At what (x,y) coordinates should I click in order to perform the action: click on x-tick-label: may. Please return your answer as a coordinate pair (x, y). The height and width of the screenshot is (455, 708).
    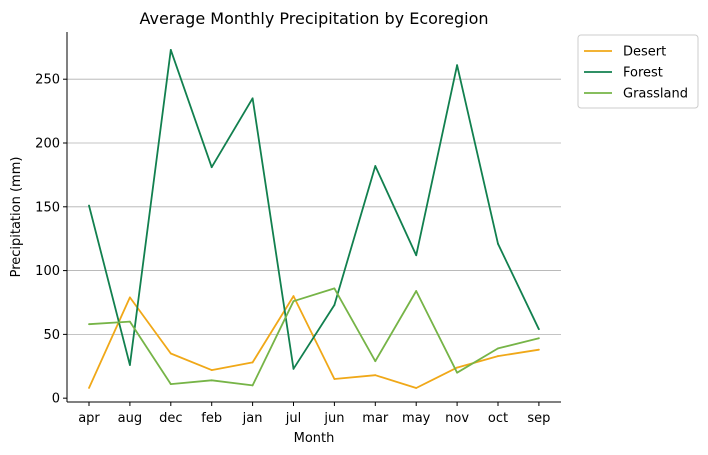
    Looking at the image, I should click on (416, 418).